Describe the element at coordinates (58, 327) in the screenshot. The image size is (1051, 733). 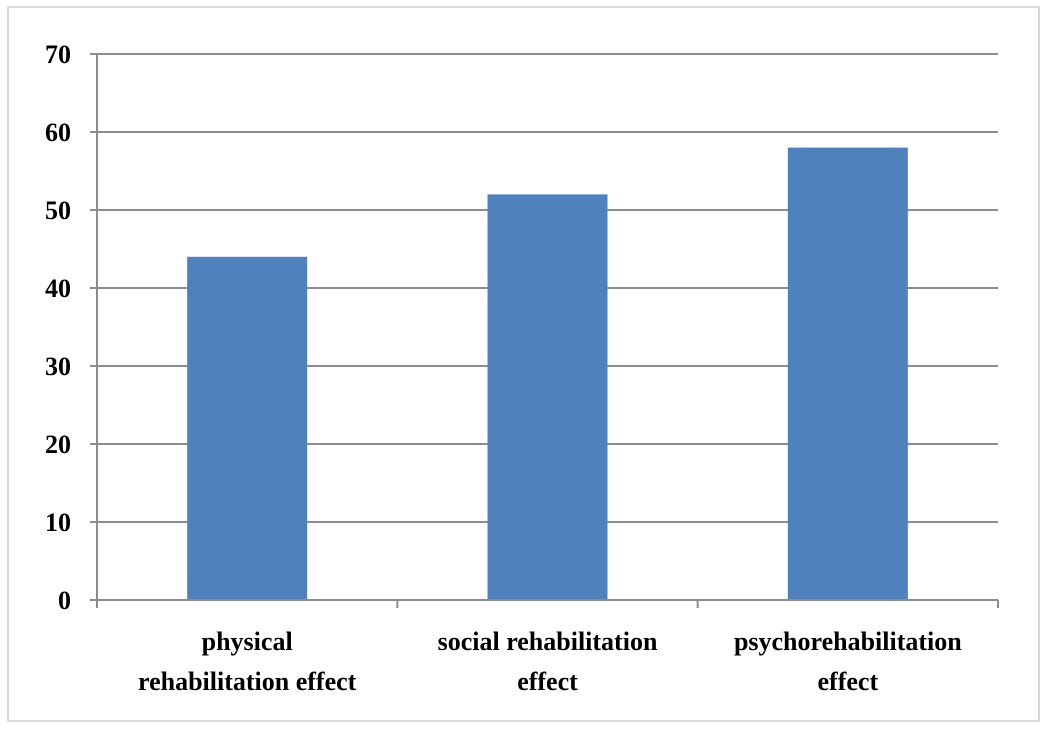
I see `y-tick-labels: 0 10 20 30 40 50 60 70` at that location.